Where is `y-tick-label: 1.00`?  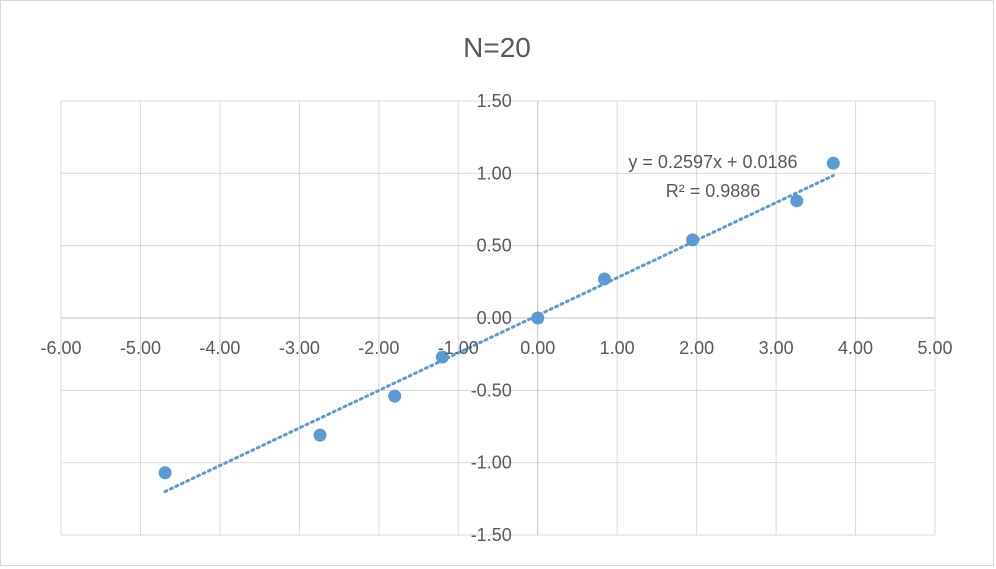 y-tick-label: 1.00 is located at coordinates (494, 173).